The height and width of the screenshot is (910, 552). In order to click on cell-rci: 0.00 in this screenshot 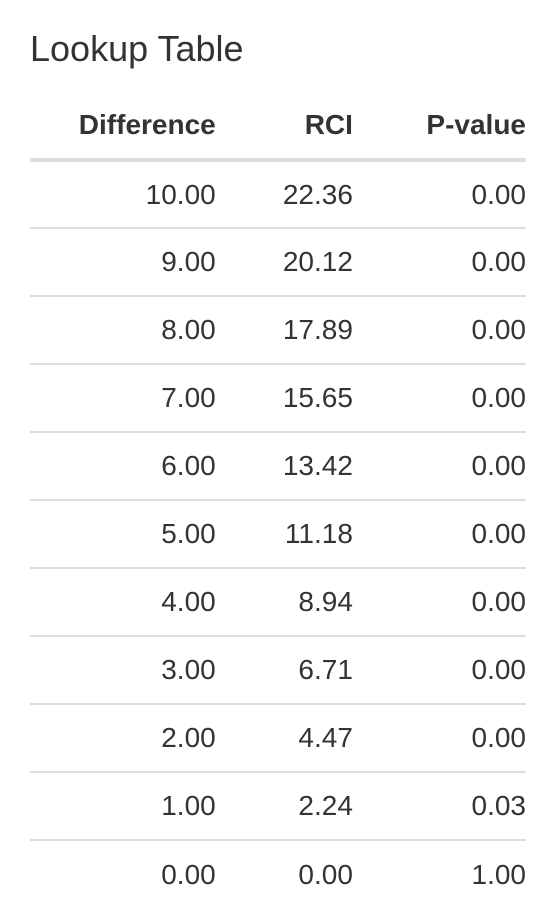, I will do `click(325, 874)`.